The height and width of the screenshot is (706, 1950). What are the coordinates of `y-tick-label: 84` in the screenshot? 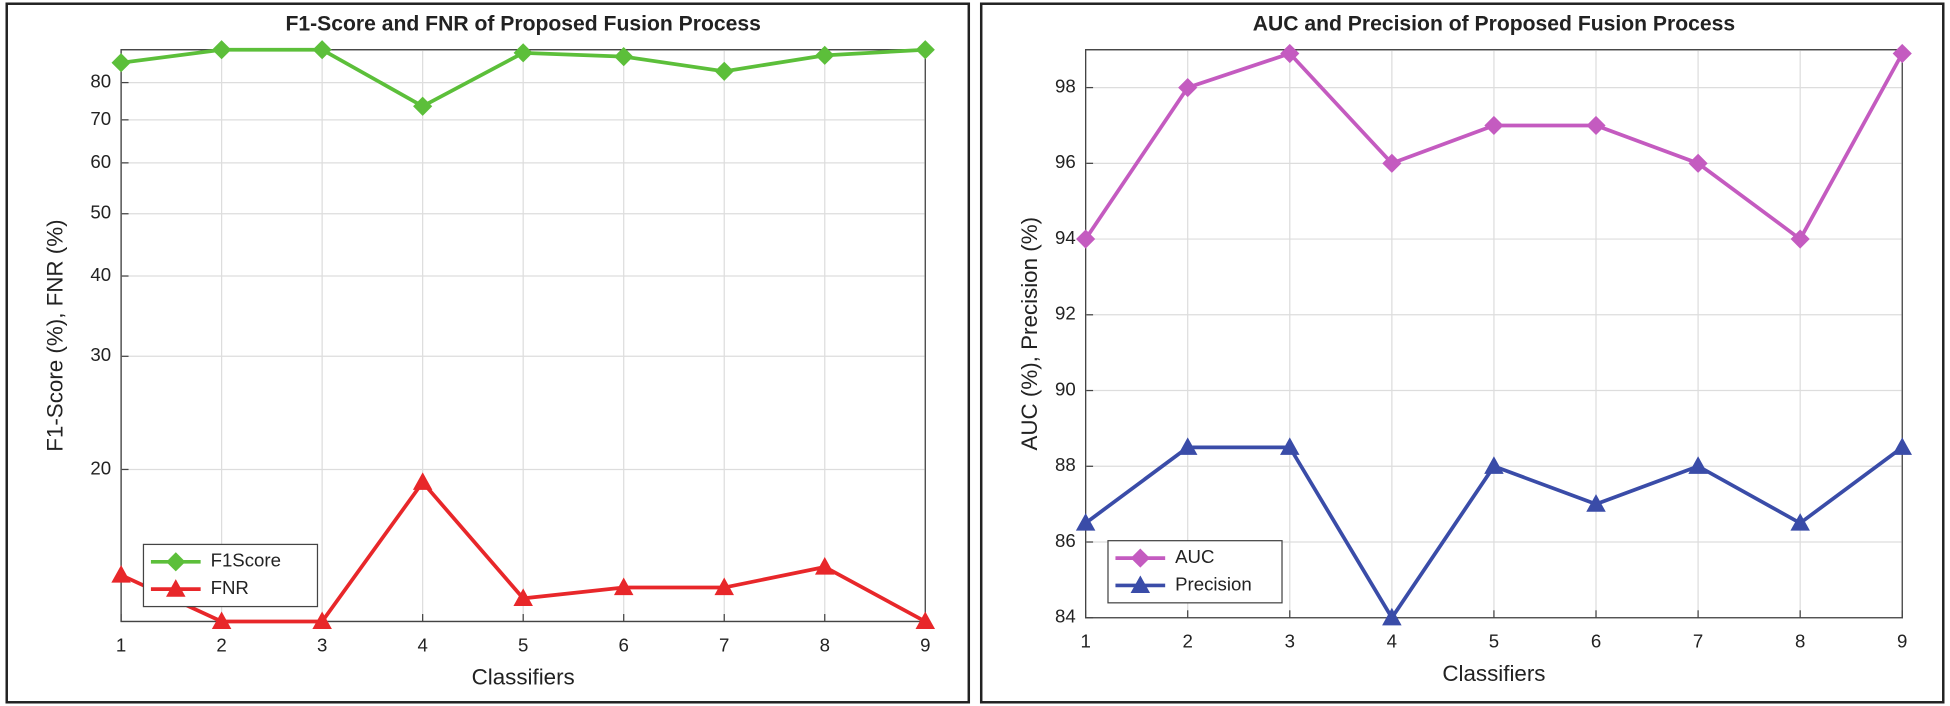 It's located at (1065, 616).